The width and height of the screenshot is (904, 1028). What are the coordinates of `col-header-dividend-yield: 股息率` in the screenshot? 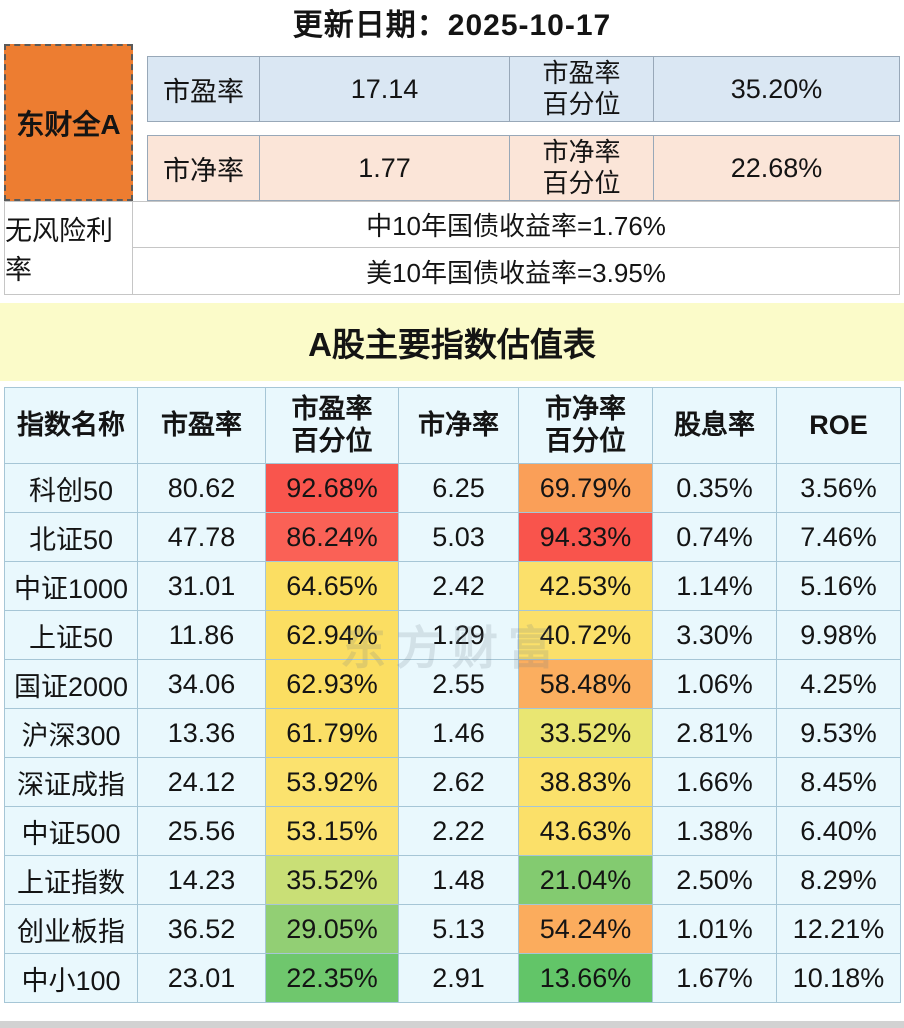 It's located at (714, 425).